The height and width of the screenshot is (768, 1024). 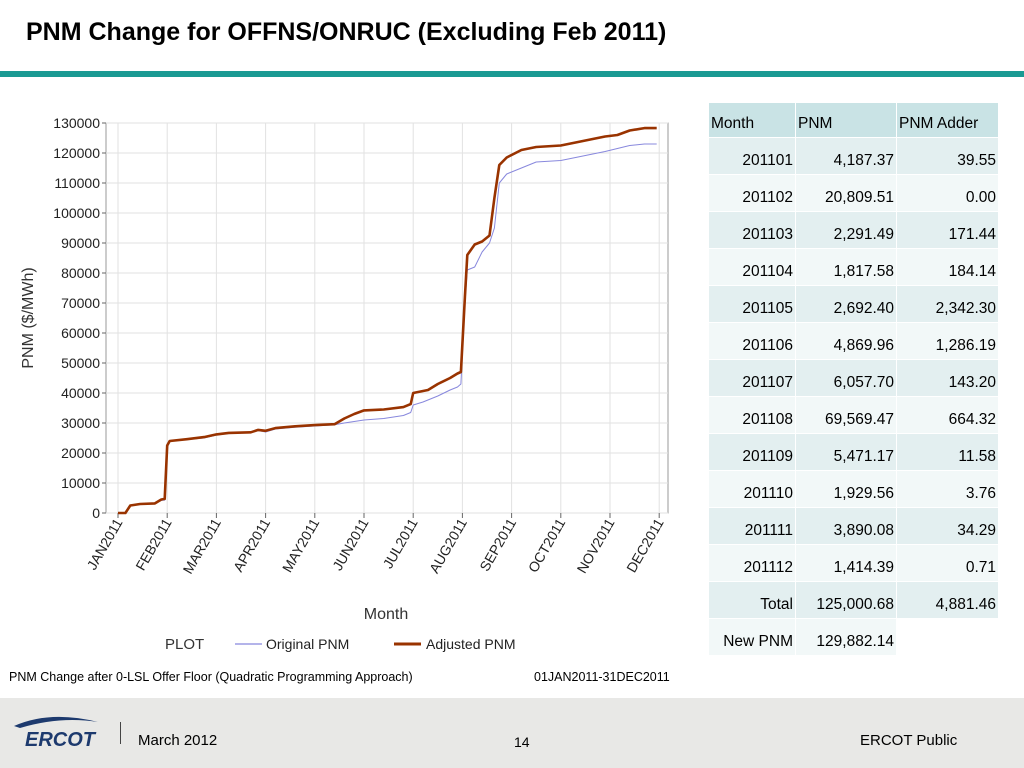 What do you see at coordinates (846, 193) in the screenshot?
I see `cell-pnm: 20,809.51` at bounding box center [846, 193].